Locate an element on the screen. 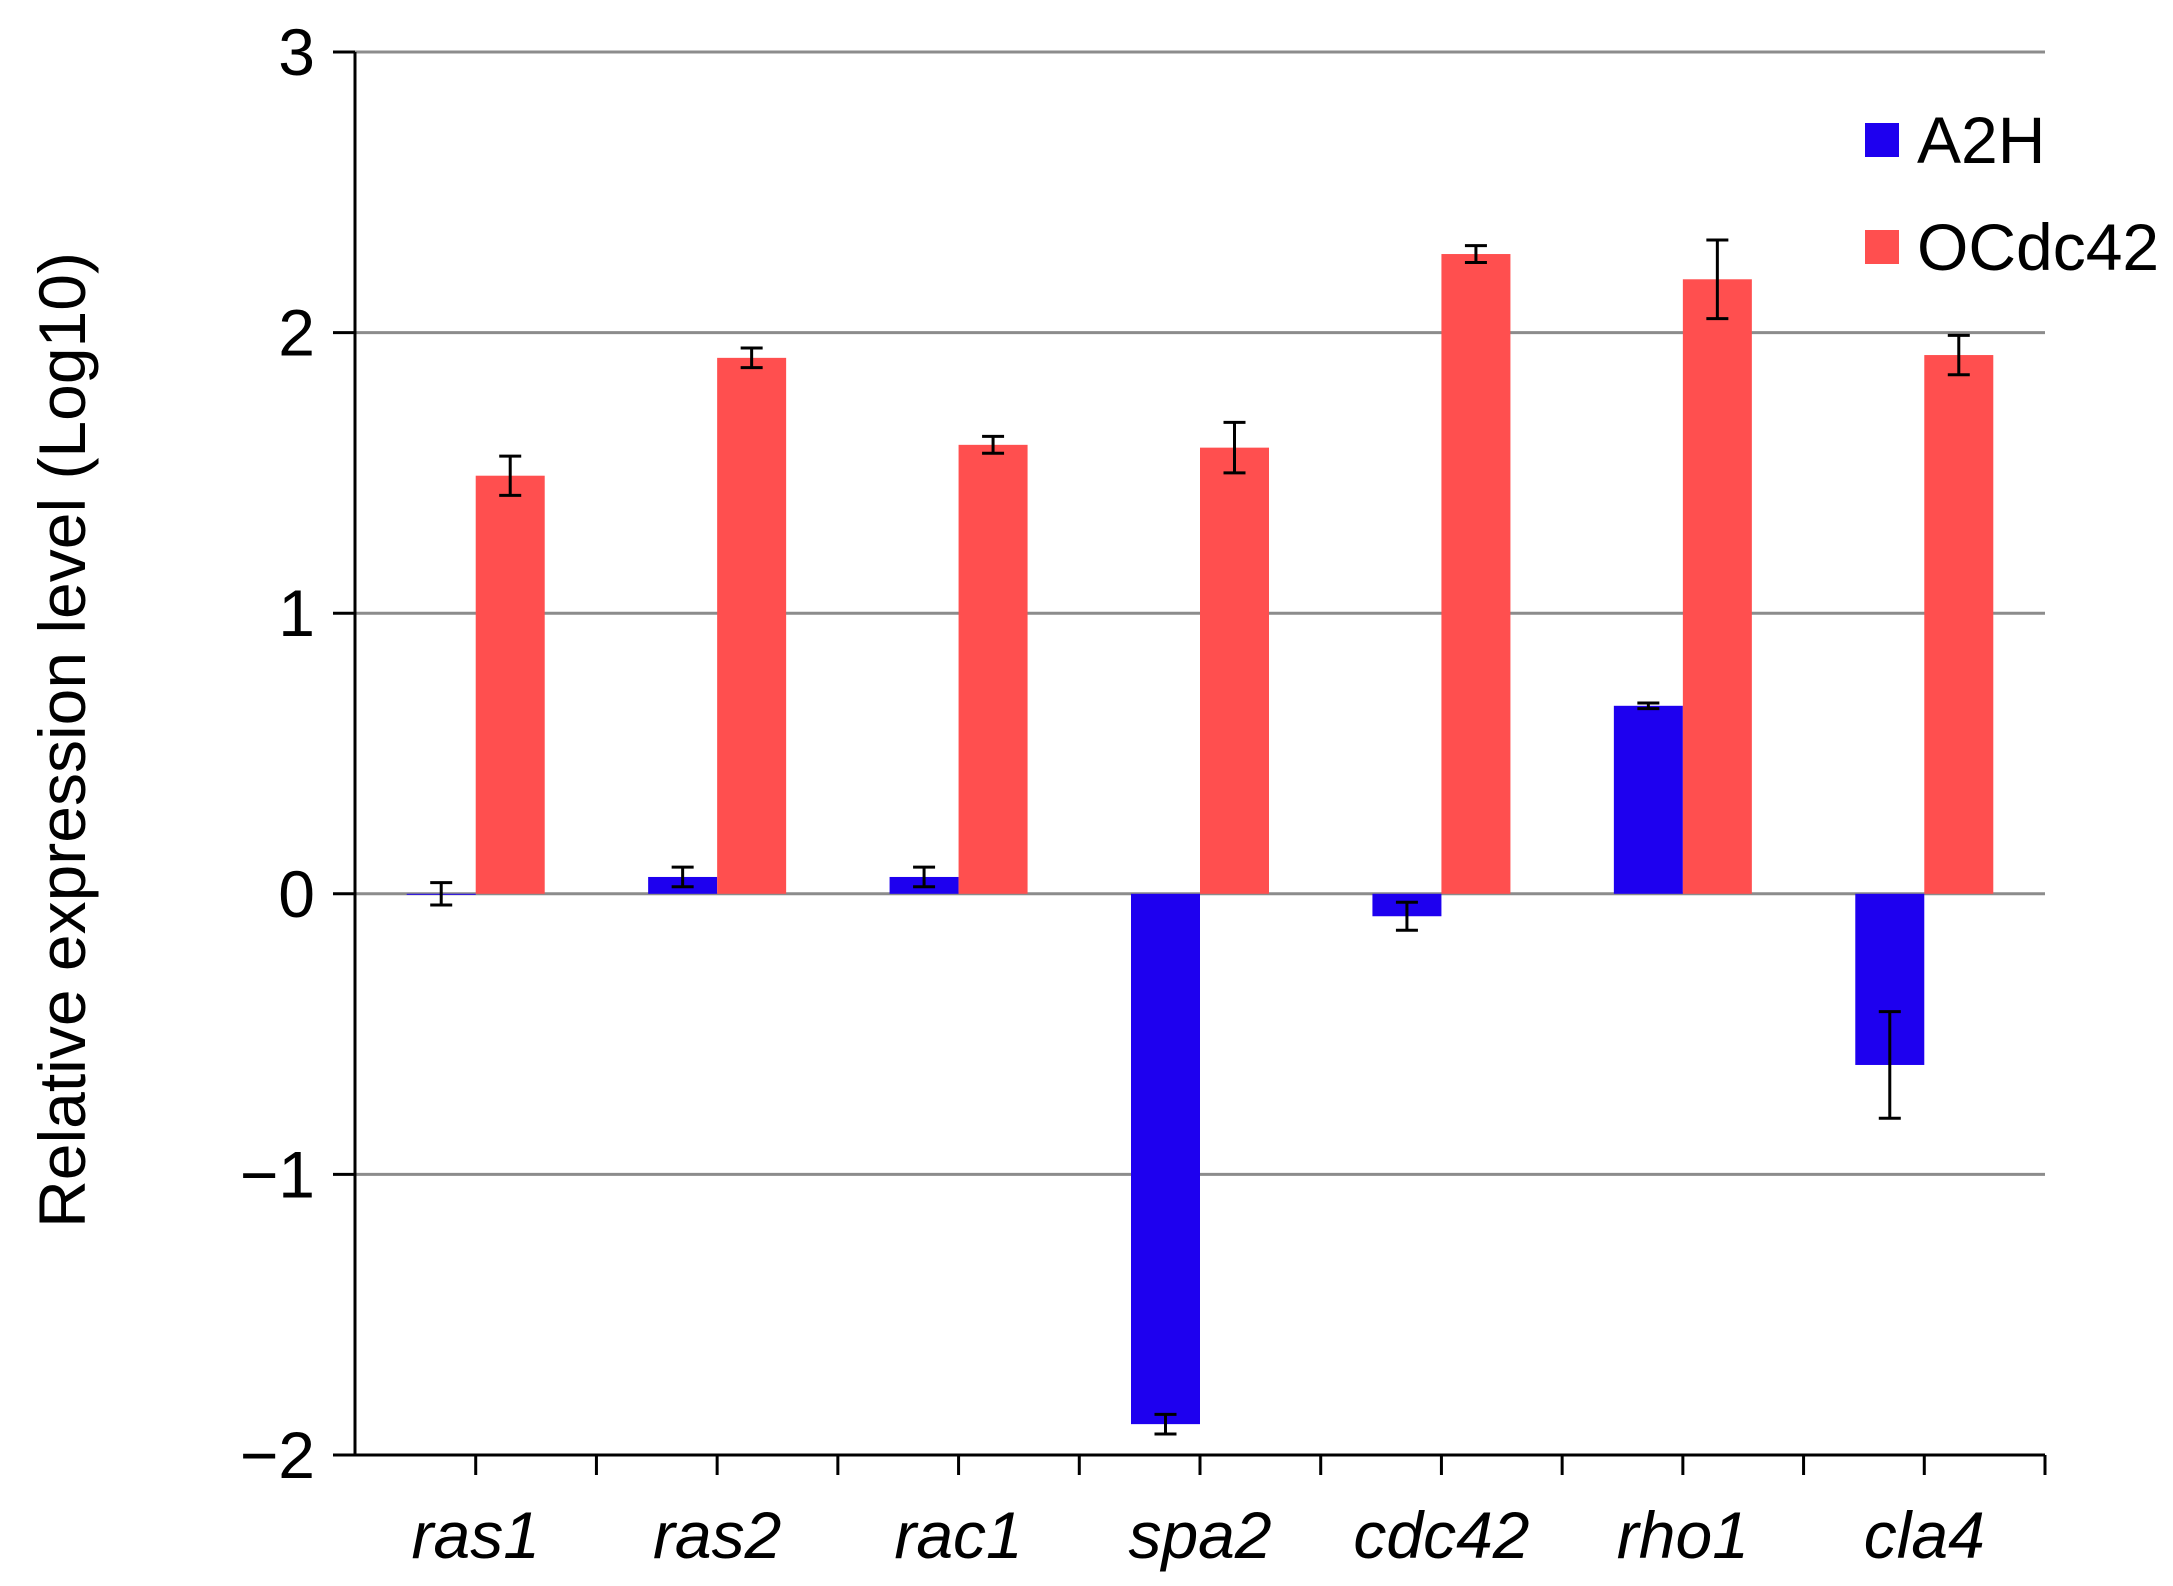  y-tick-label: 2 is located at coordinates (296, 333).